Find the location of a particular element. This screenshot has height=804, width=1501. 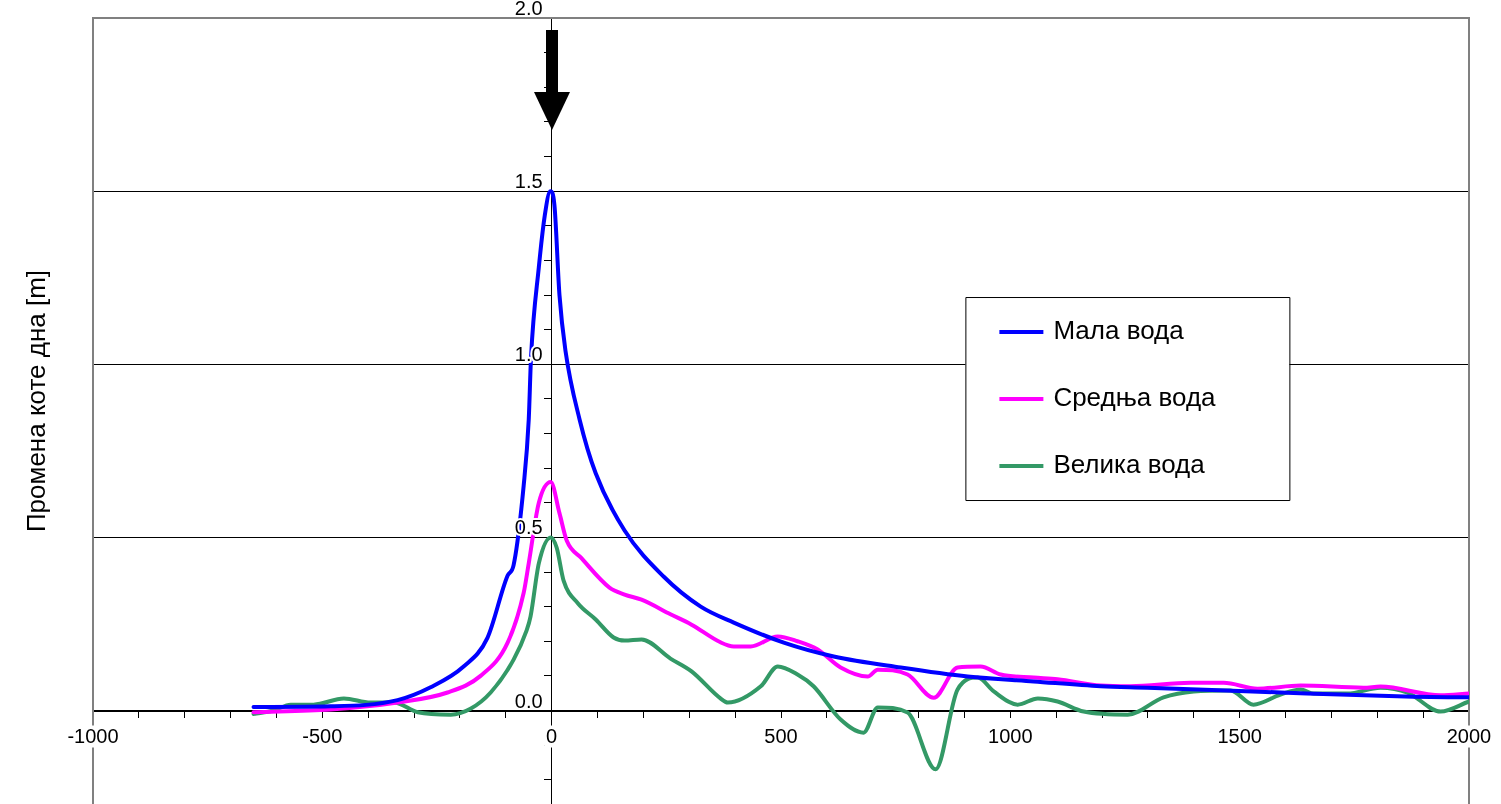

legend-label: Мала вода is located at coordinates (1119, 330).